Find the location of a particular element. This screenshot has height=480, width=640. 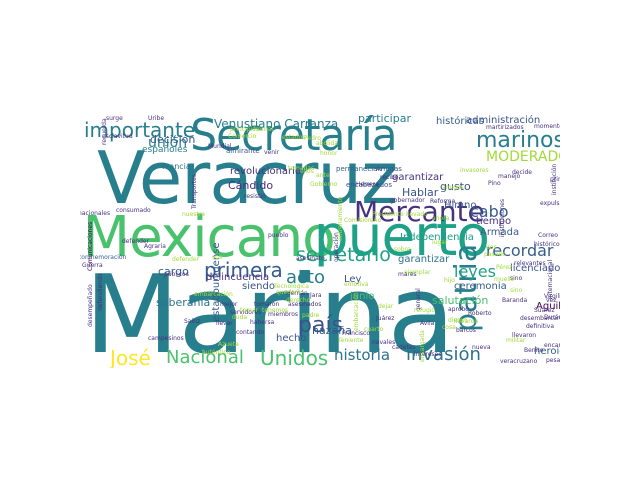

cloud-word: honor is located at coordinates (329, 153).